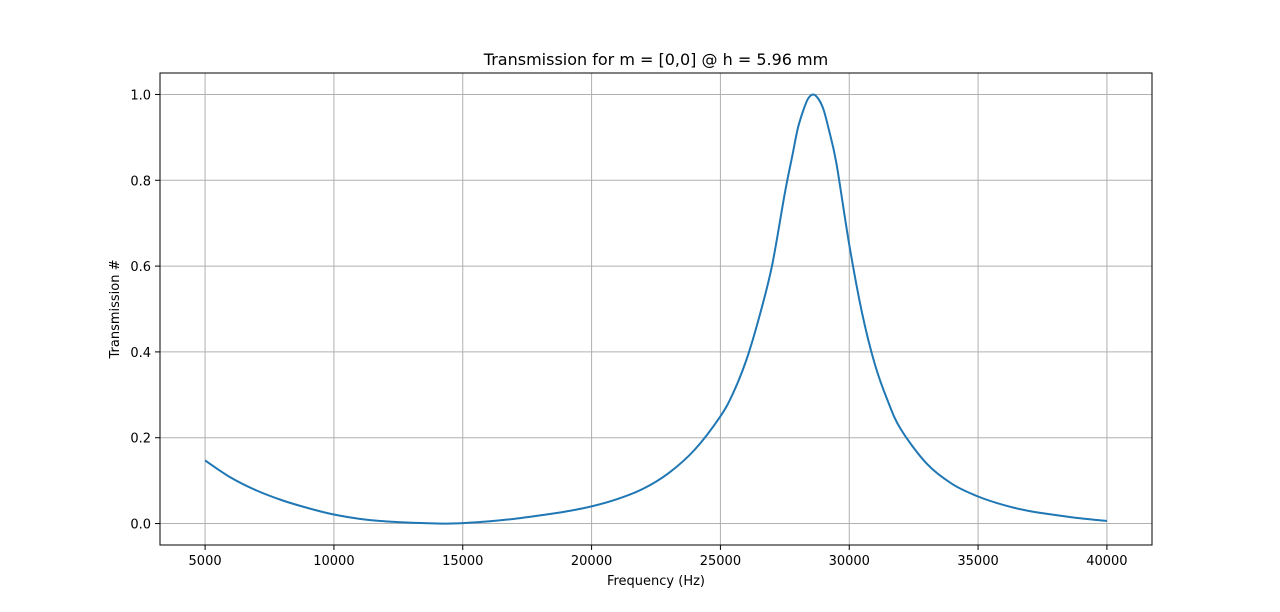 The height and width of the screenshot is (612, 1280). I want to click on chart-title: Transmission for m = [0,0] @ h = 5.96 mm, so click(655, 59).